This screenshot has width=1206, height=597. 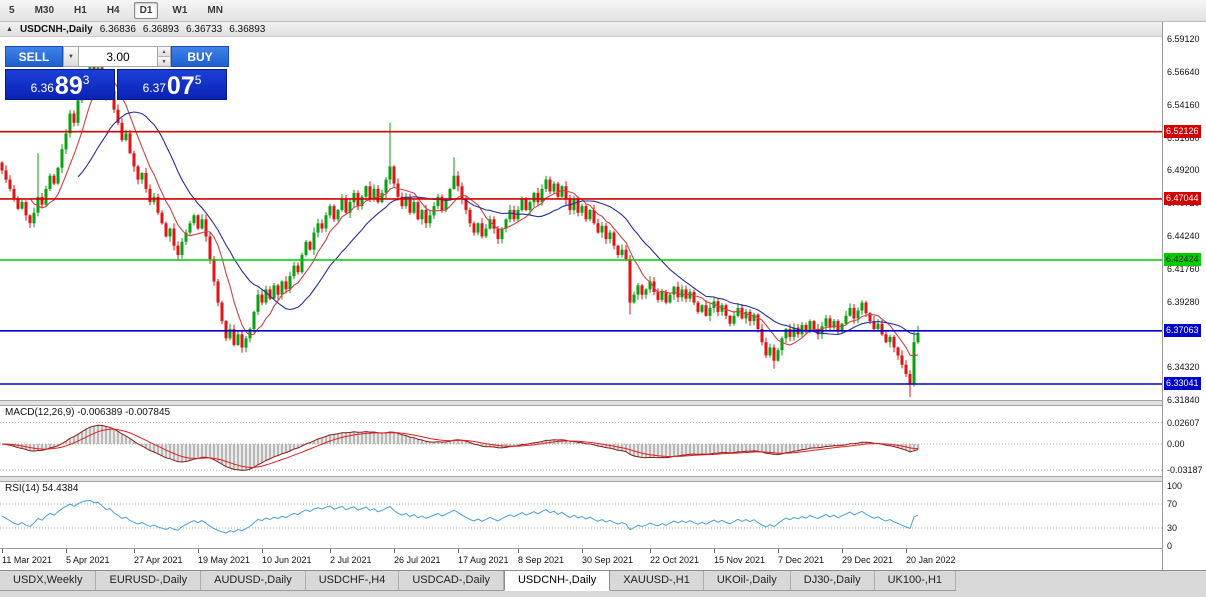 What do you see at coordinates (1183, 268) in the screenshot?
I see `price-tick: 6.41760` at bounding box center [1183, 268].